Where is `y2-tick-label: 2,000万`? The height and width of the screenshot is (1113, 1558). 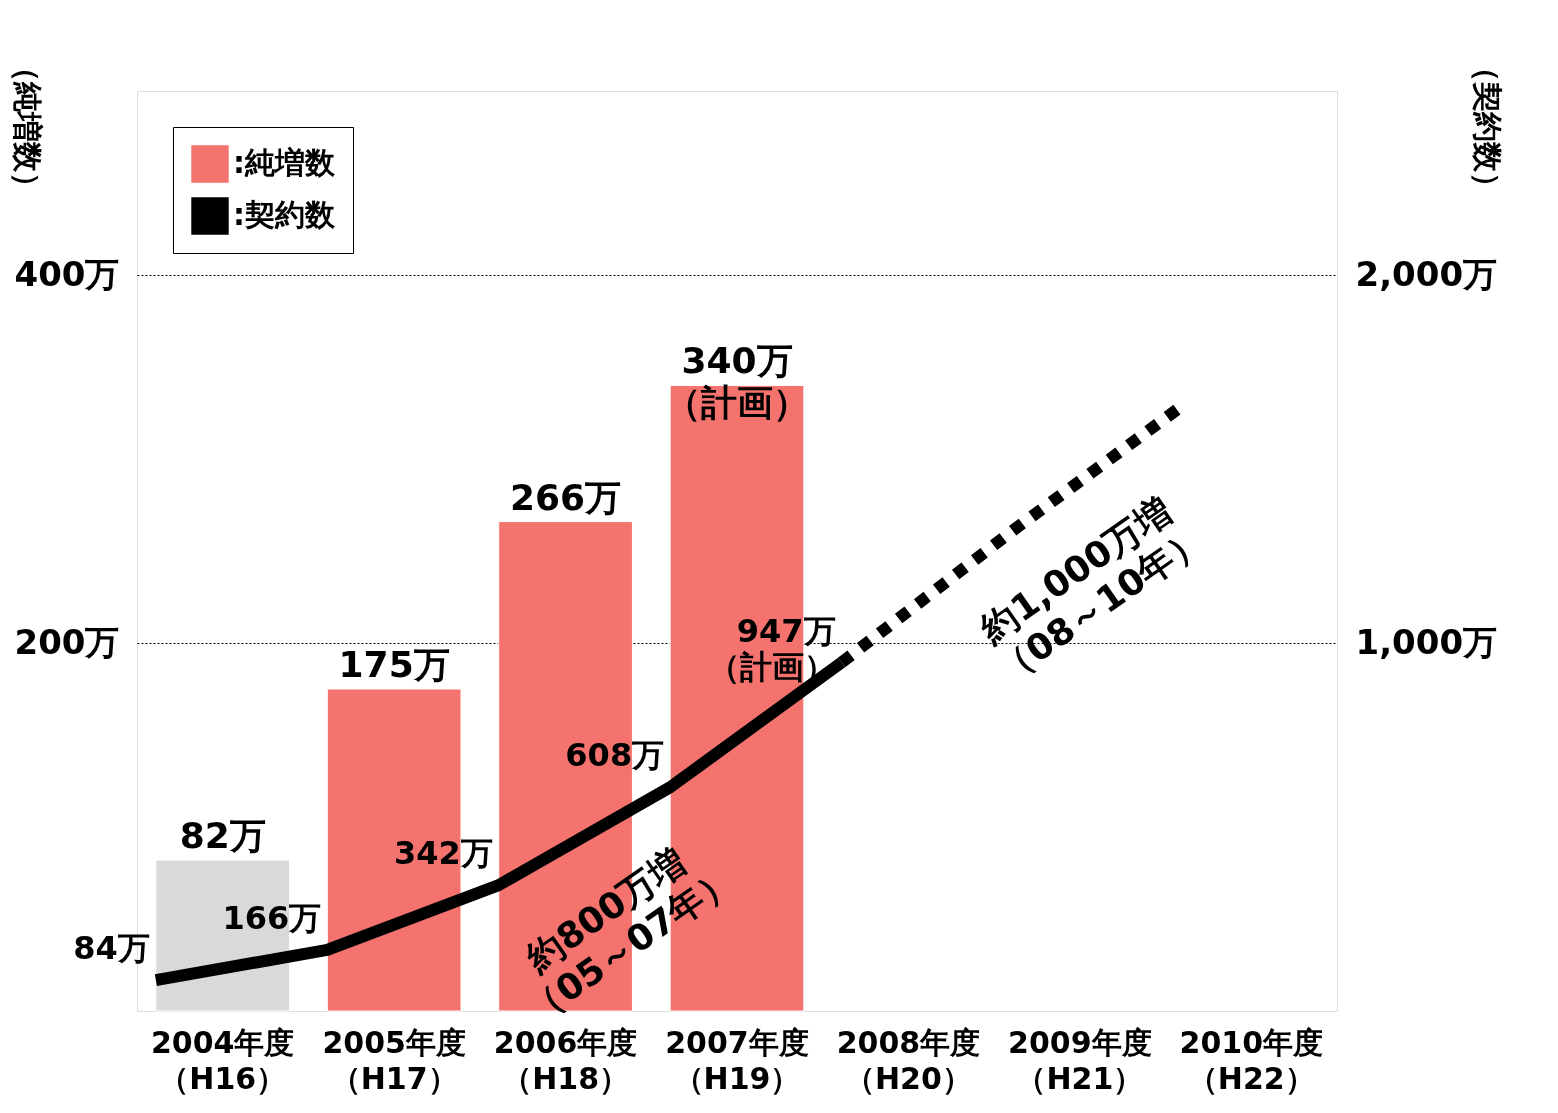 y2-tick-label: 2,000万 is located at coordinates (1426, 273).